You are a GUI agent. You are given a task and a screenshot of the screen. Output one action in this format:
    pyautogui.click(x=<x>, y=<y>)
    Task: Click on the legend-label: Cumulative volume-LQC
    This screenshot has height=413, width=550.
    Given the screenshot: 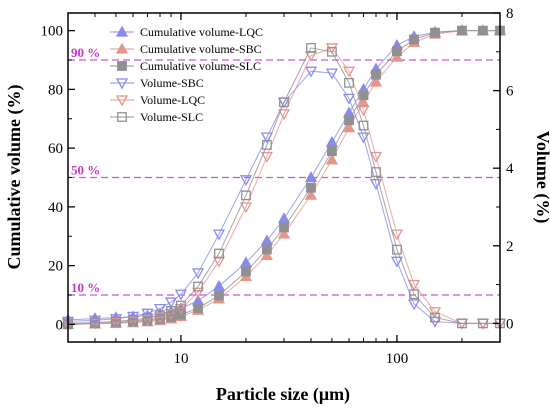 What is the action you would take?
    pyautogui.click(x=201, y=32)
    